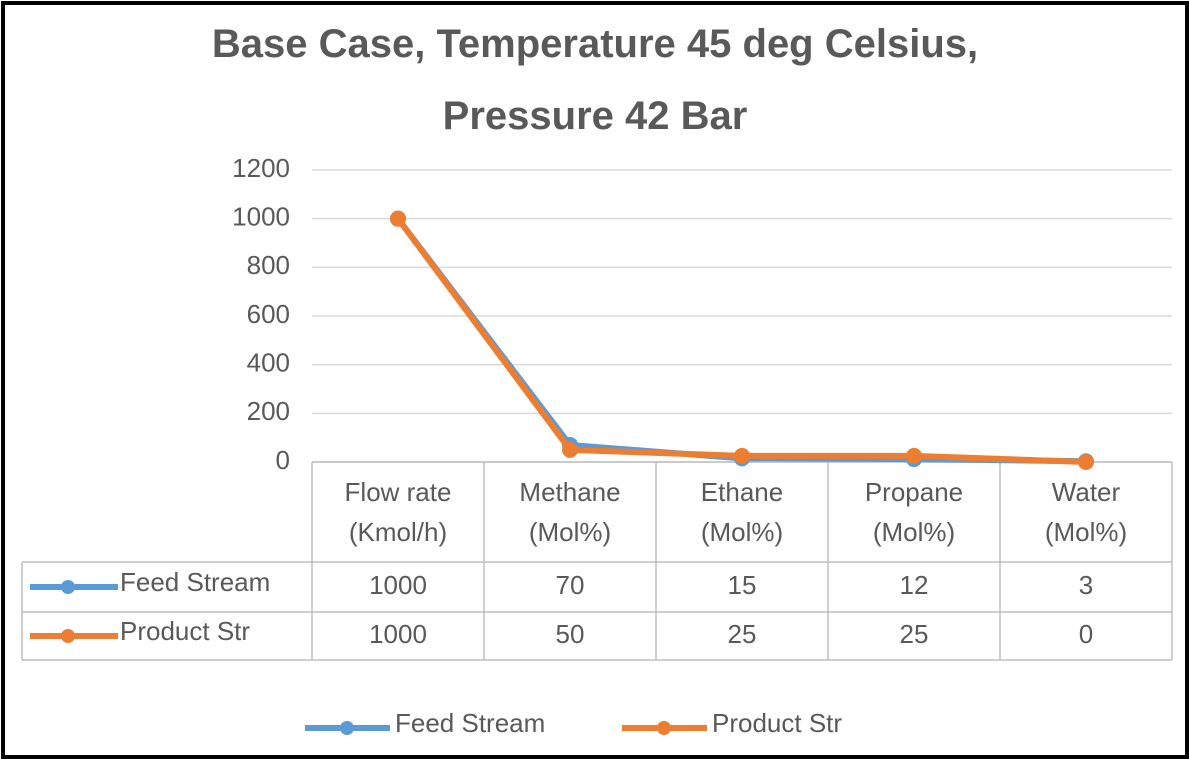  I want to click on x-tick-label: Methane (Mol%), so click(570, 512).